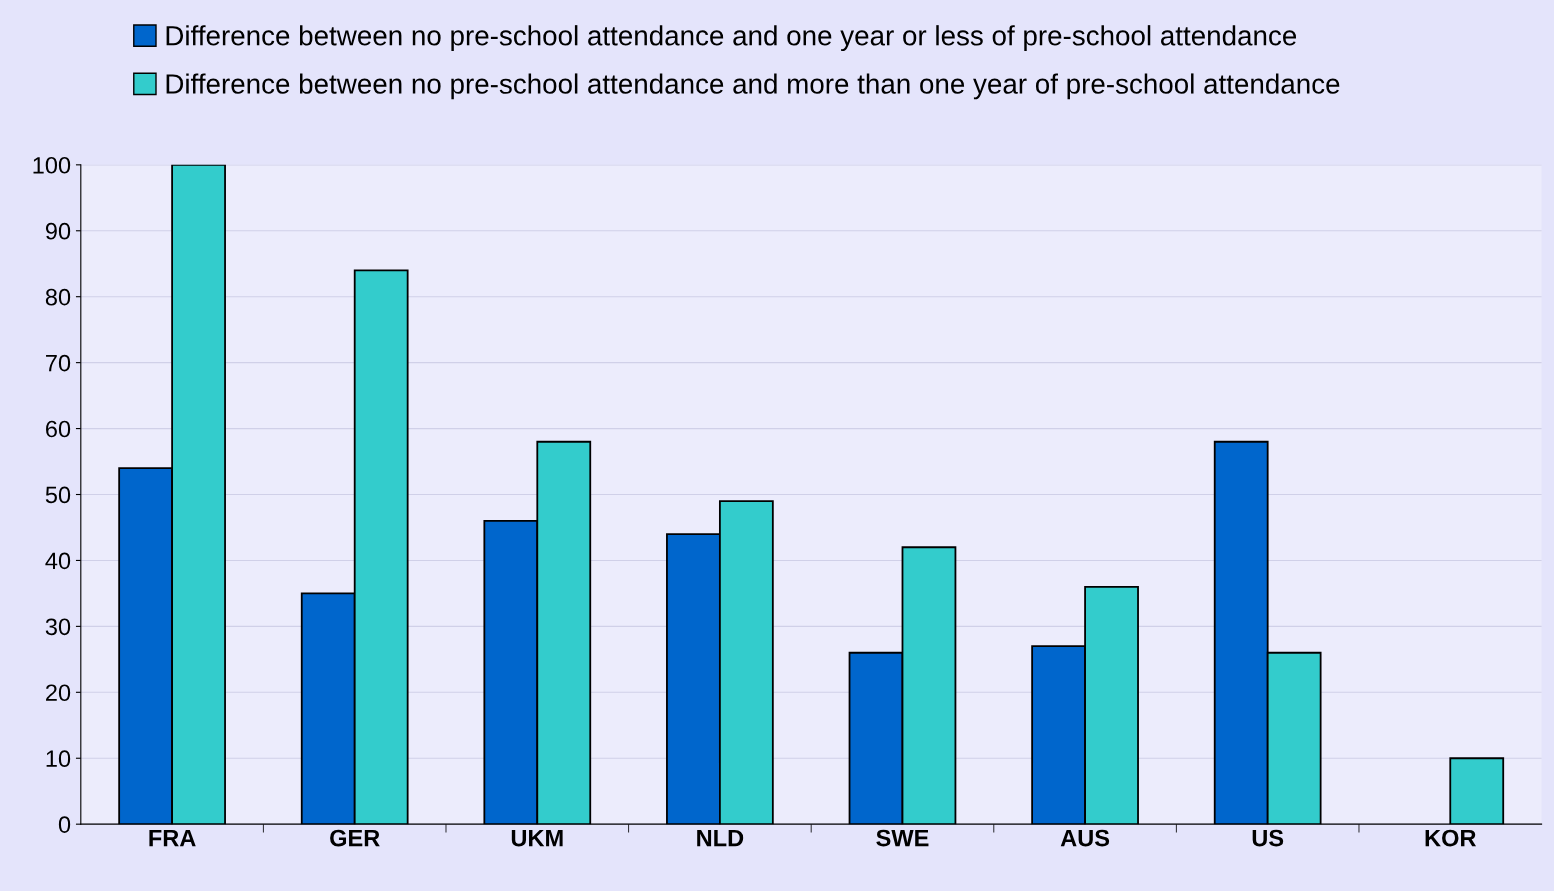  I want to click on y-tick-label: 40, so click(58, 561).